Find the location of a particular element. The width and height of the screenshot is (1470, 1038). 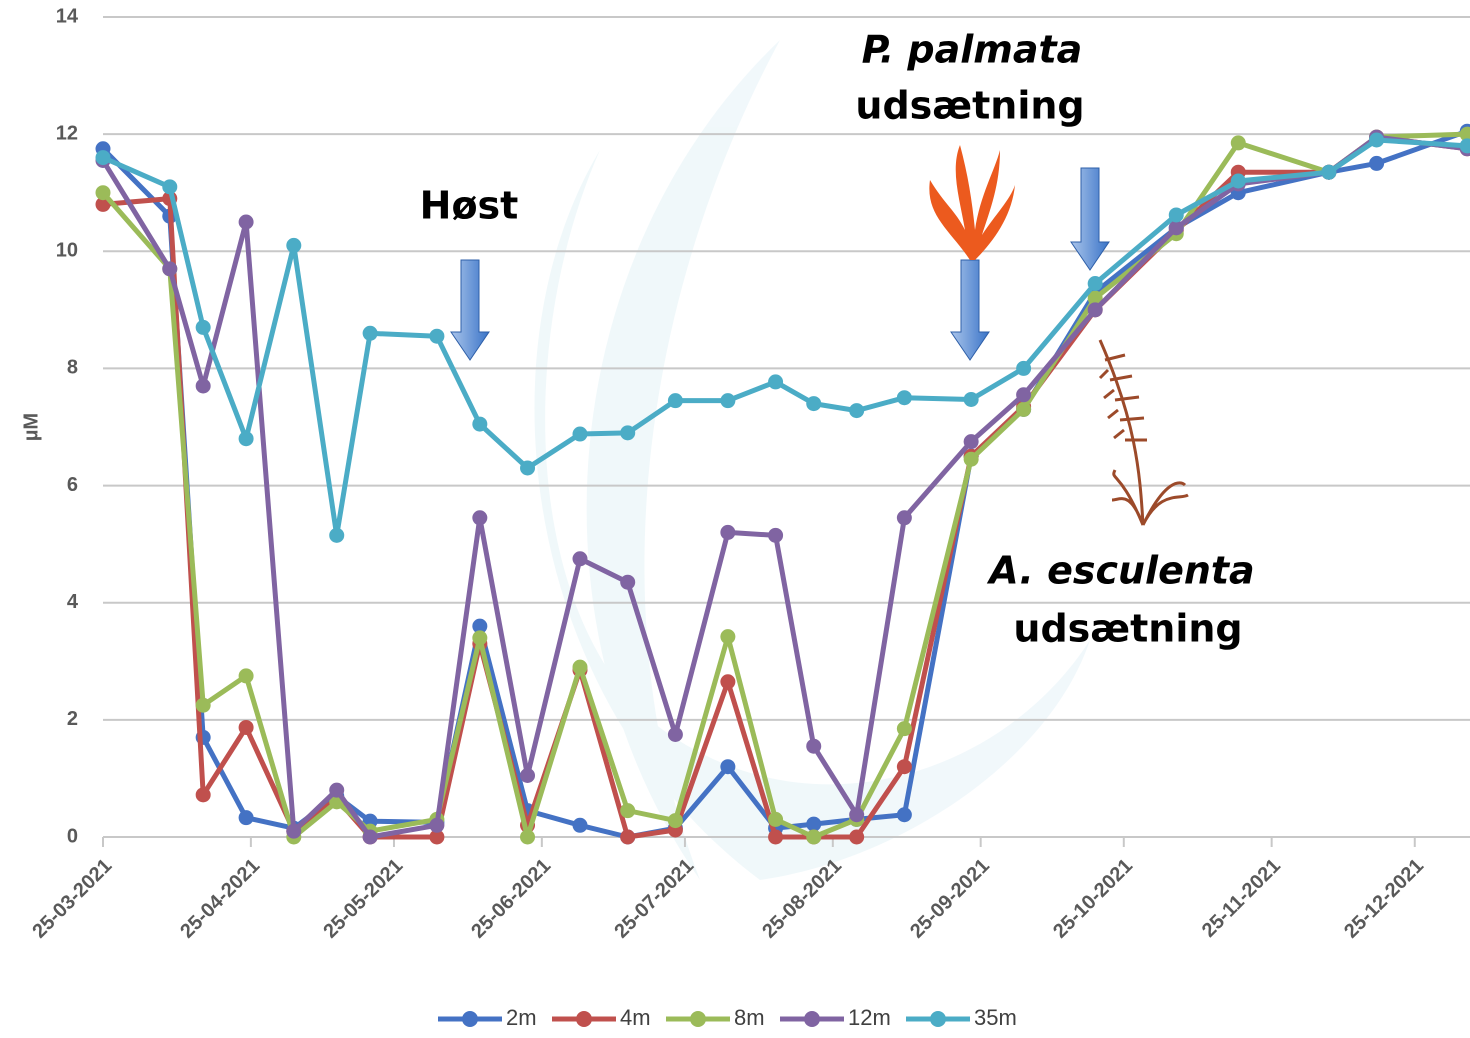

x-tick-label: 25-10-2021 is located at coordinates (1093, 899).